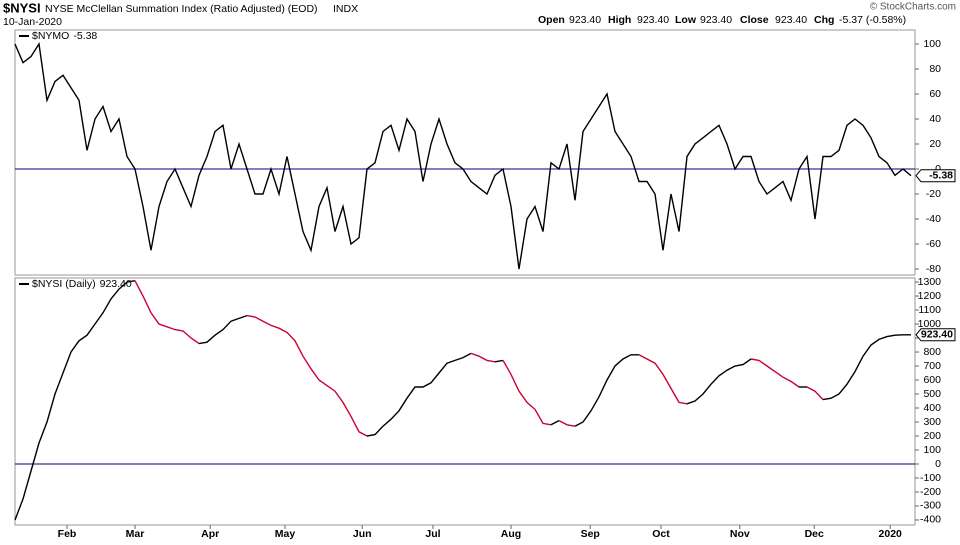  I want to click on date: 10-Jan-2020, so click(32, 22).